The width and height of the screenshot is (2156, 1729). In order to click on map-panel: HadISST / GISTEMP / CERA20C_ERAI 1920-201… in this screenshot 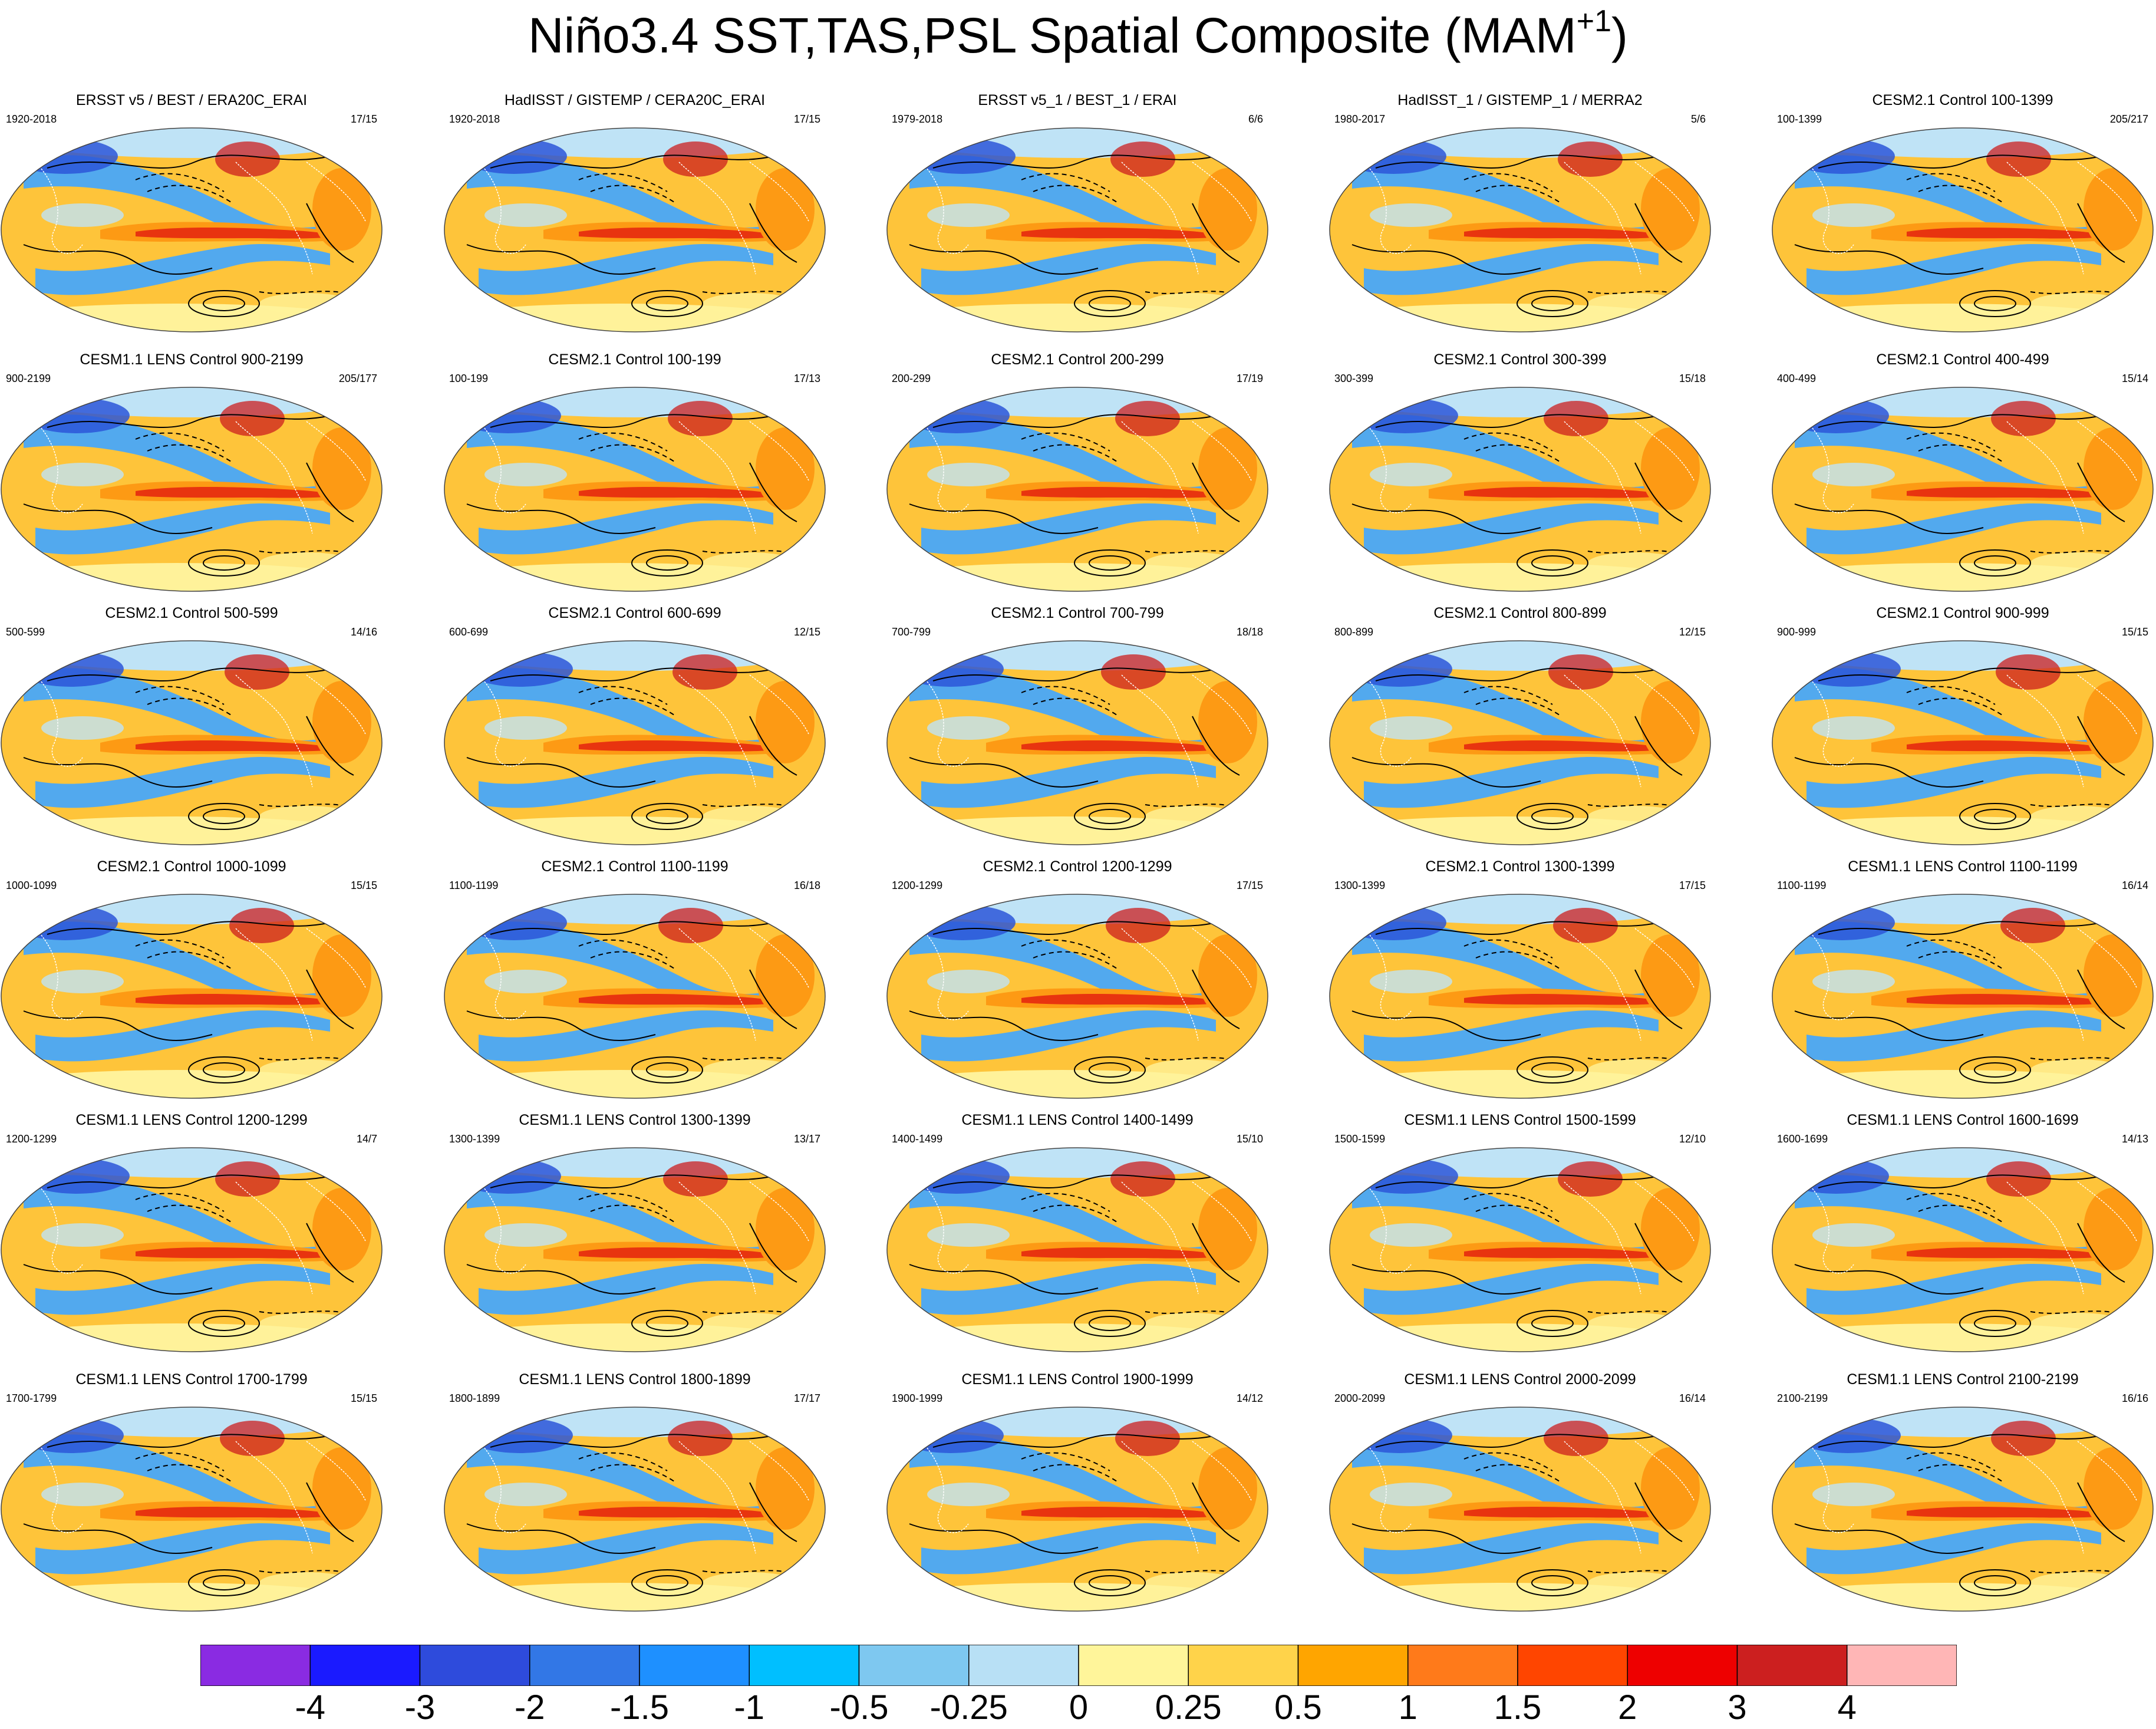, I will do `click(634, 212)`.